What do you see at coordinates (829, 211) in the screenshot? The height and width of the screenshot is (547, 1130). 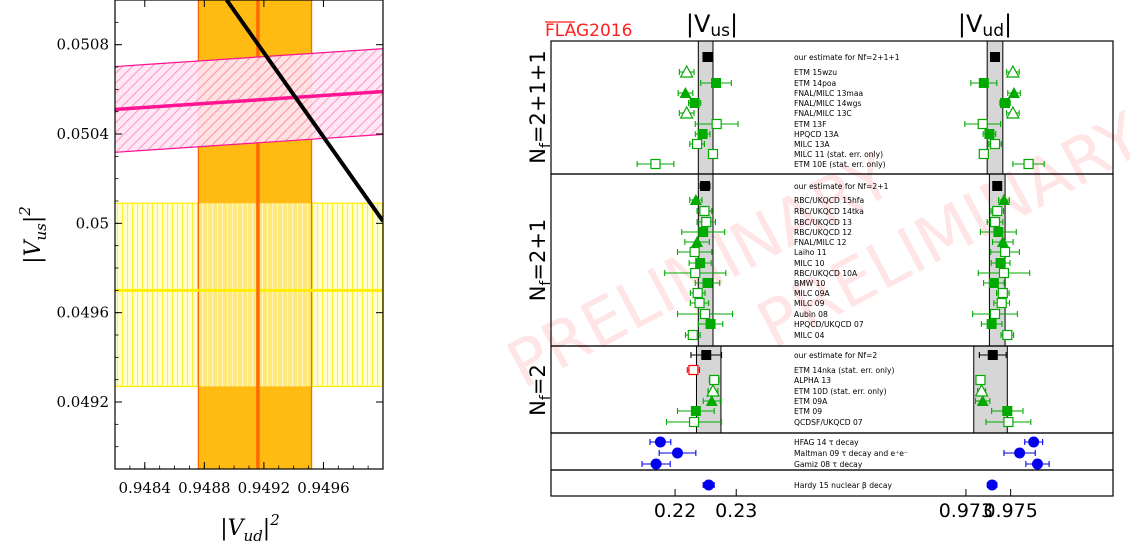 I see `row-label: RBC/UKQCD 14tka` at bounding box center [829, 211].